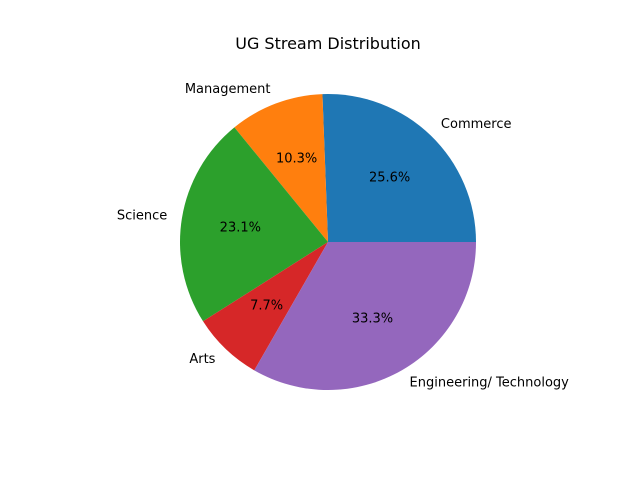 The height and width of the screenshot is (480, 640). Describe the element at coordinates (240, 227) in the screenshot. I see `percent-label-science: 23.1%` at that location.